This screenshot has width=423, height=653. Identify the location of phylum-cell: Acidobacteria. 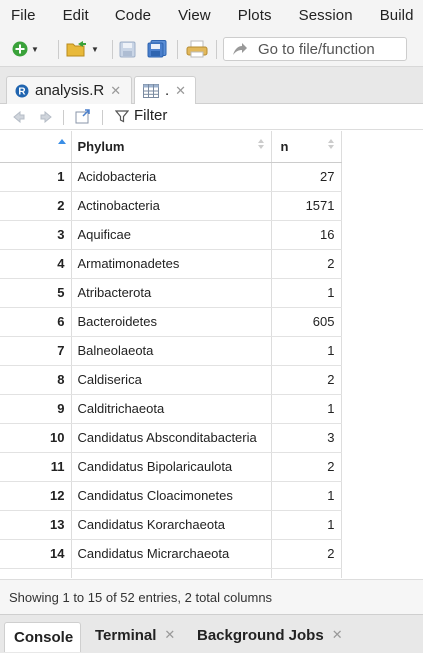
(171, 177).